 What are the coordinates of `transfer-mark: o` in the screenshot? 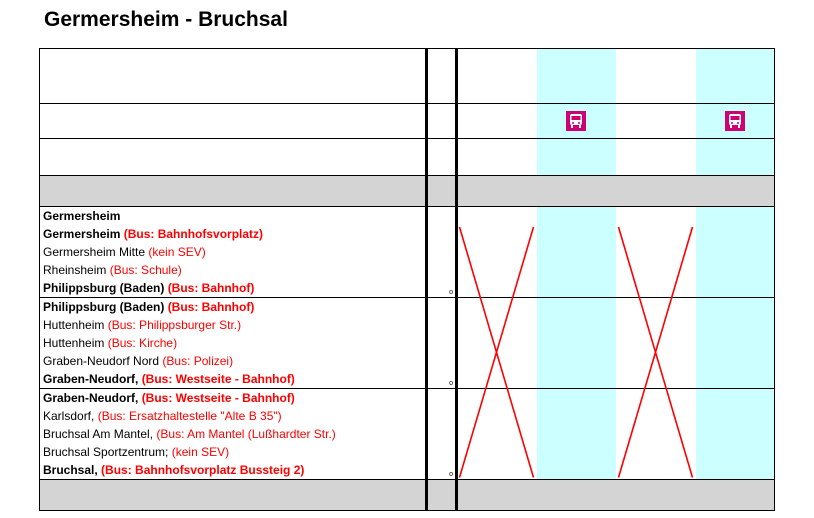 It's located at (451, 474).